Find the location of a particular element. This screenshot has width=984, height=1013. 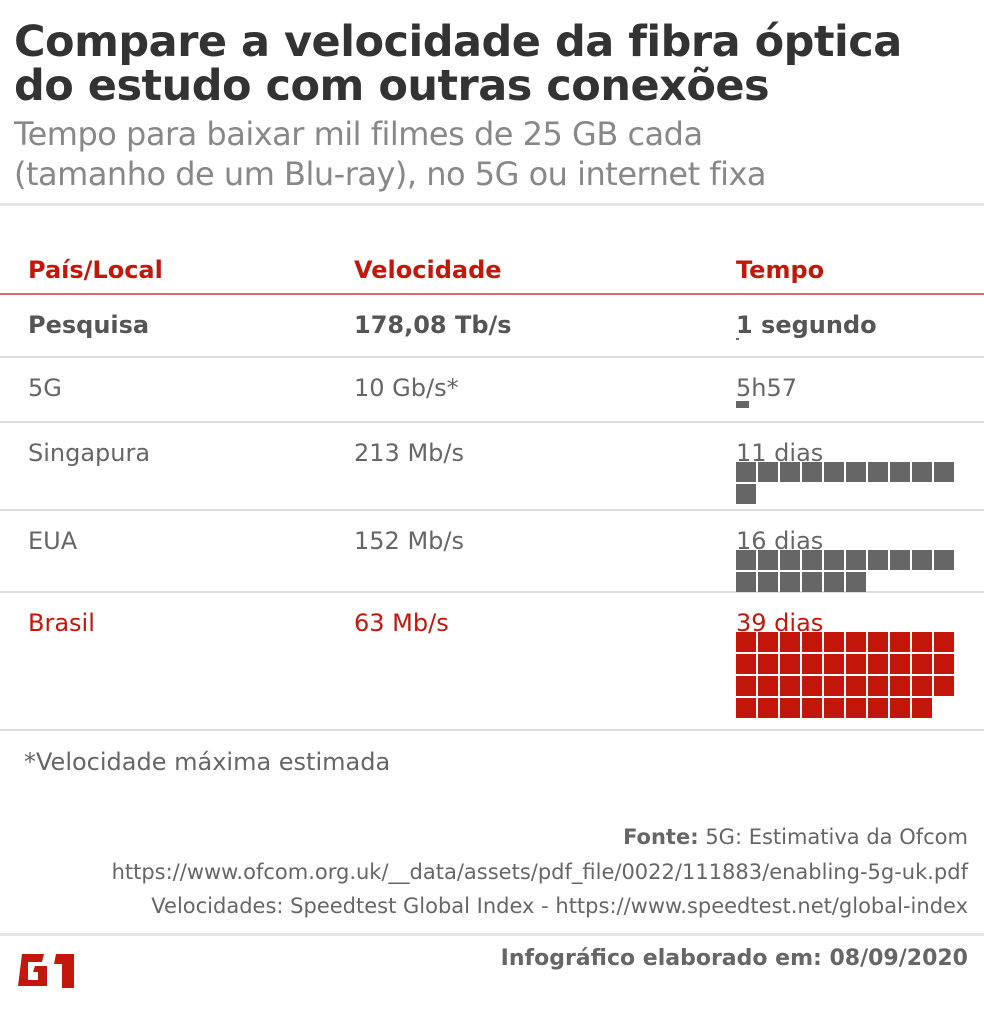

cell-place: 5G is located at coordinates (45, 388).